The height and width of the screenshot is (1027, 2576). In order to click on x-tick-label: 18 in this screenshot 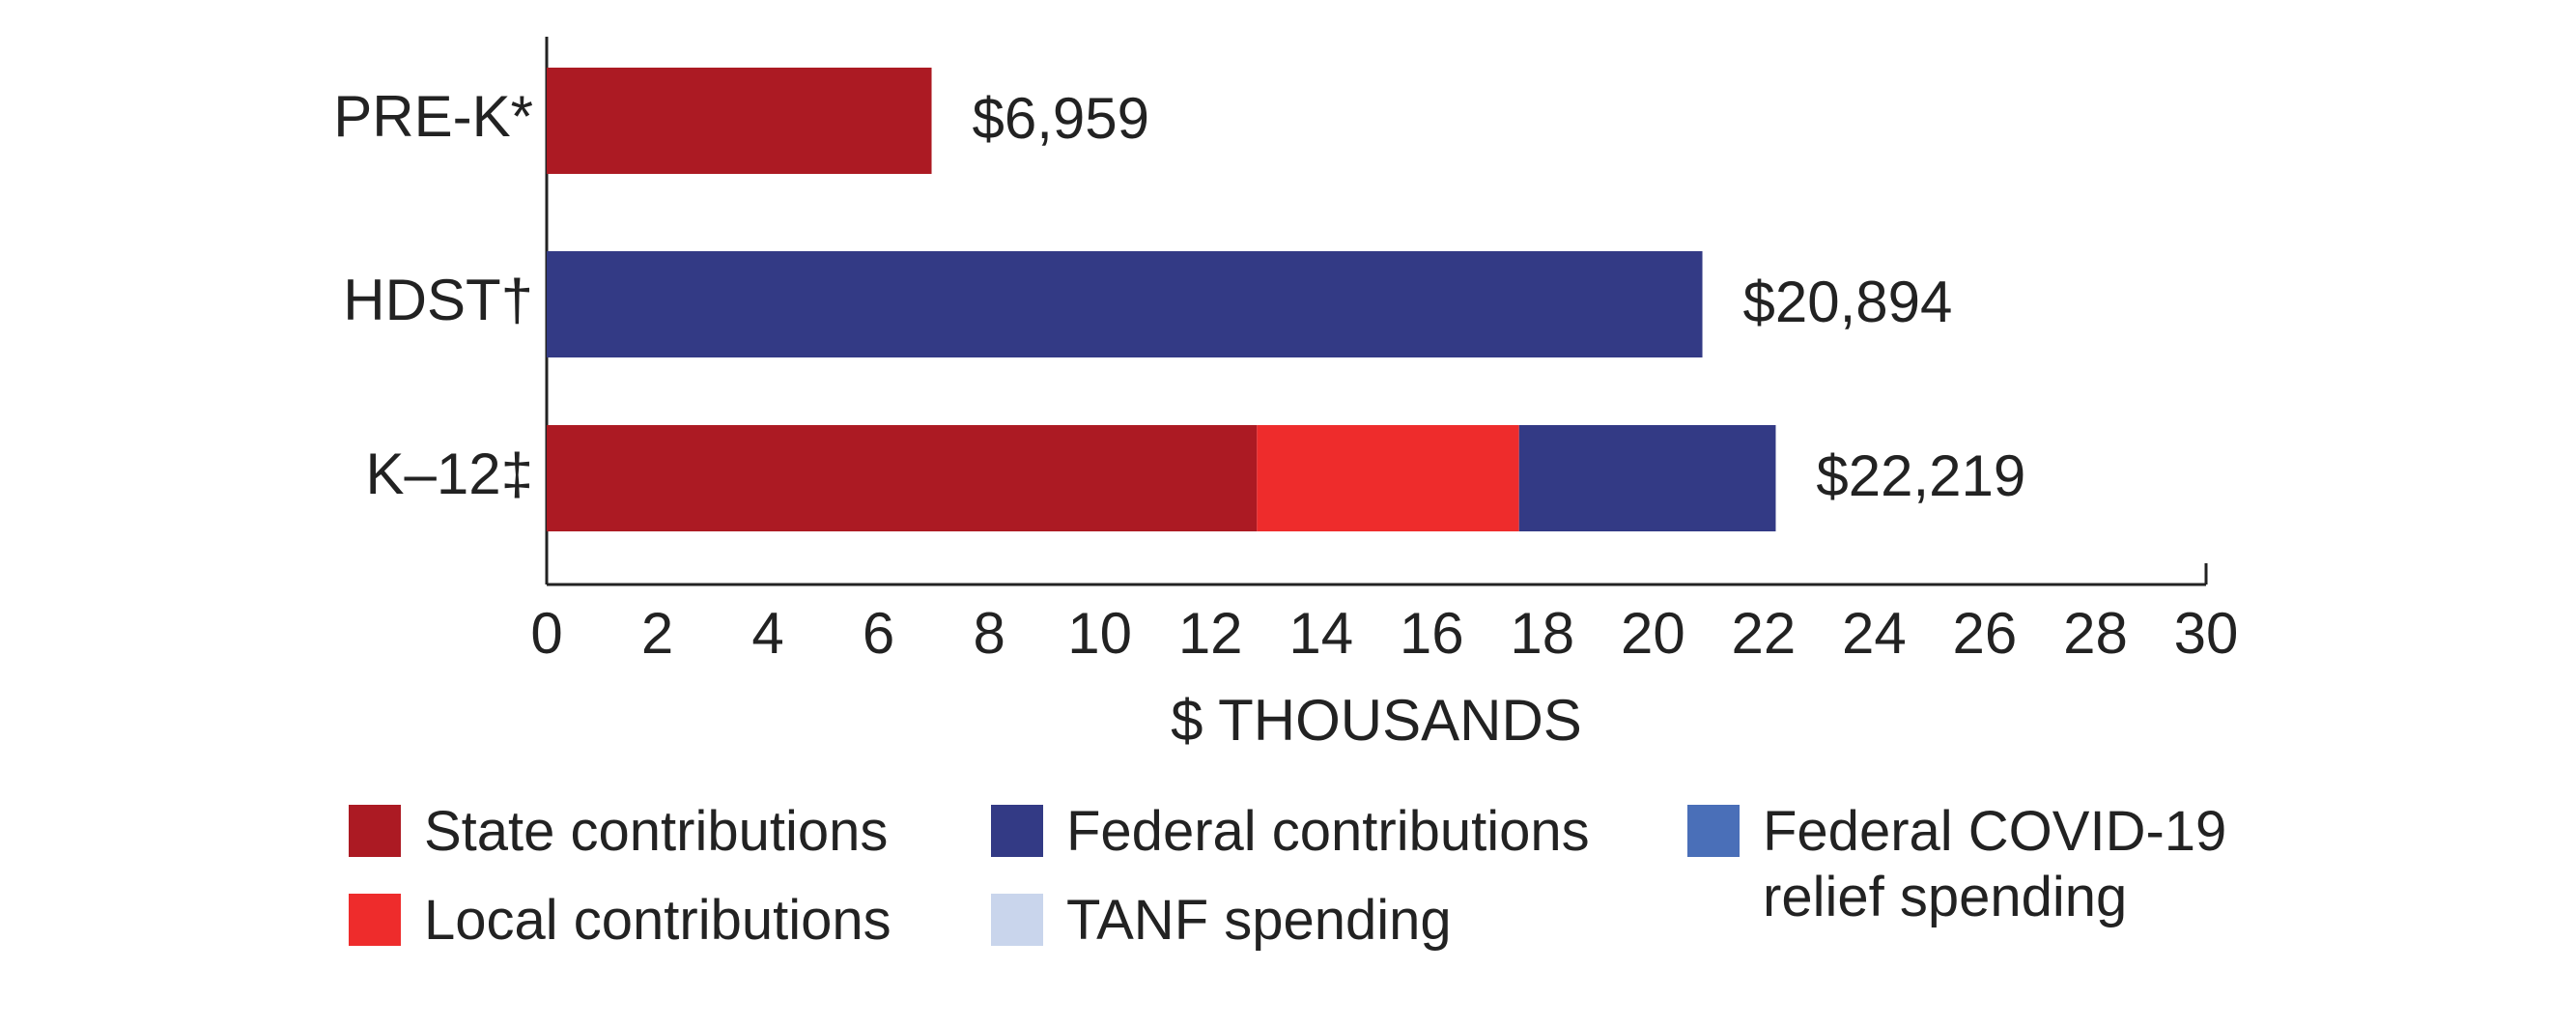, I will do `click(1542, 633)`.